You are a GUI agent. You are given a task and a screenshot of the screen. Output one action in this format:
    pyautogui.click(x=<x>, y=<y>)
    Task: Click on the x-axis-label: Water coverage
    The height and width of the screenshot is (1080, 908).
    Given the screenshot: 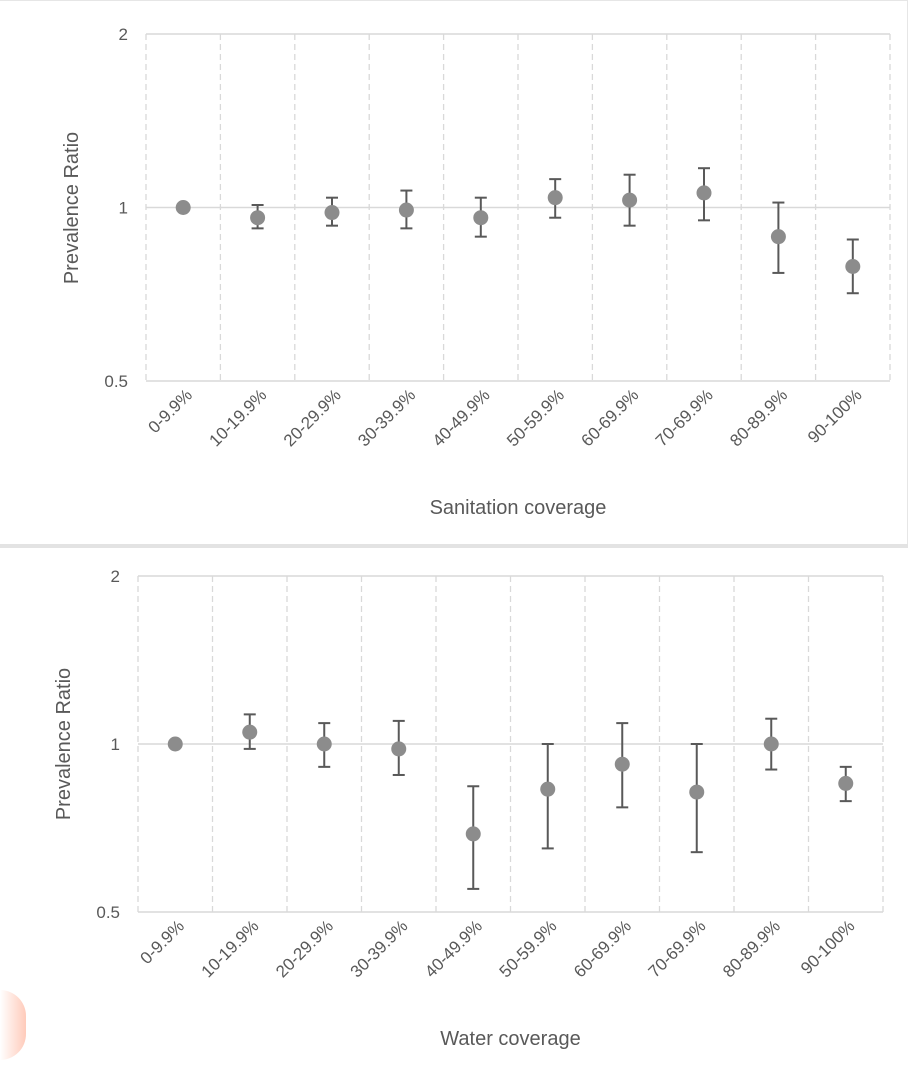 What is the action you would take?
    pyautogui.click(x=510, y=1039)
    